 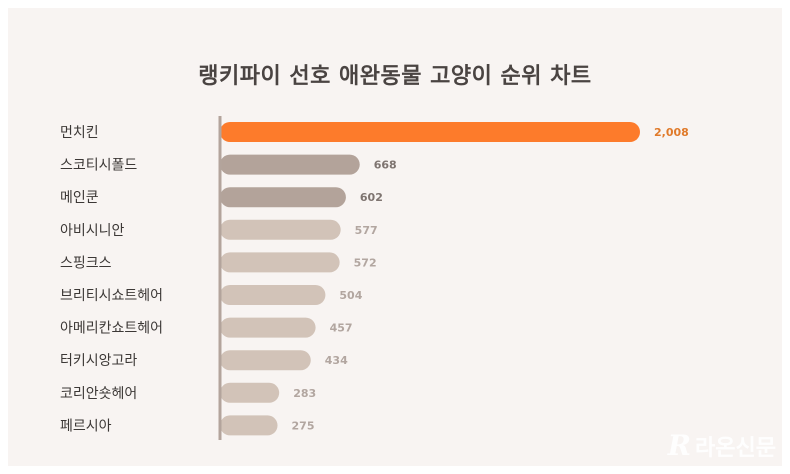 I want to click on category-label: 터키시앙고라, so click(x=98, y=361).